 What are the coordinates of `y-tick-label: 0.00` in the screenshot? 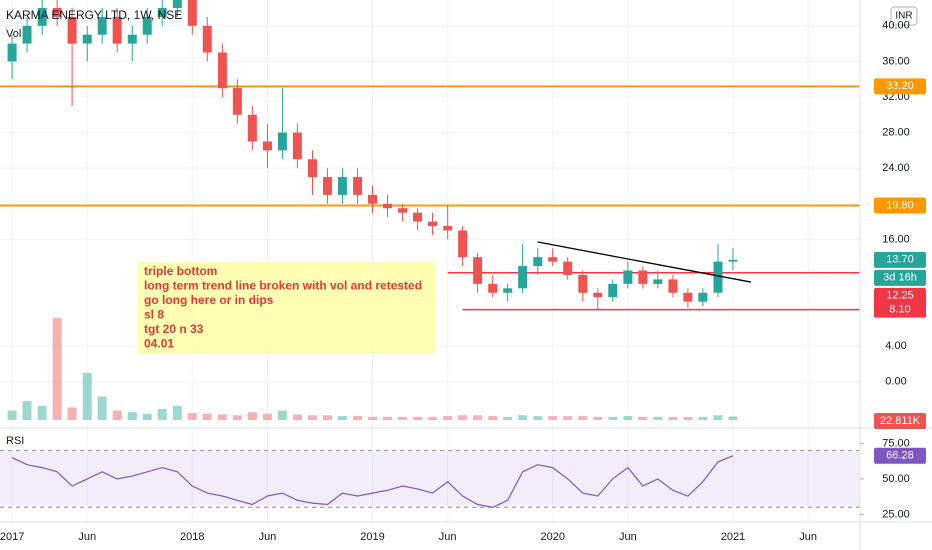 It's located at (895, 382).